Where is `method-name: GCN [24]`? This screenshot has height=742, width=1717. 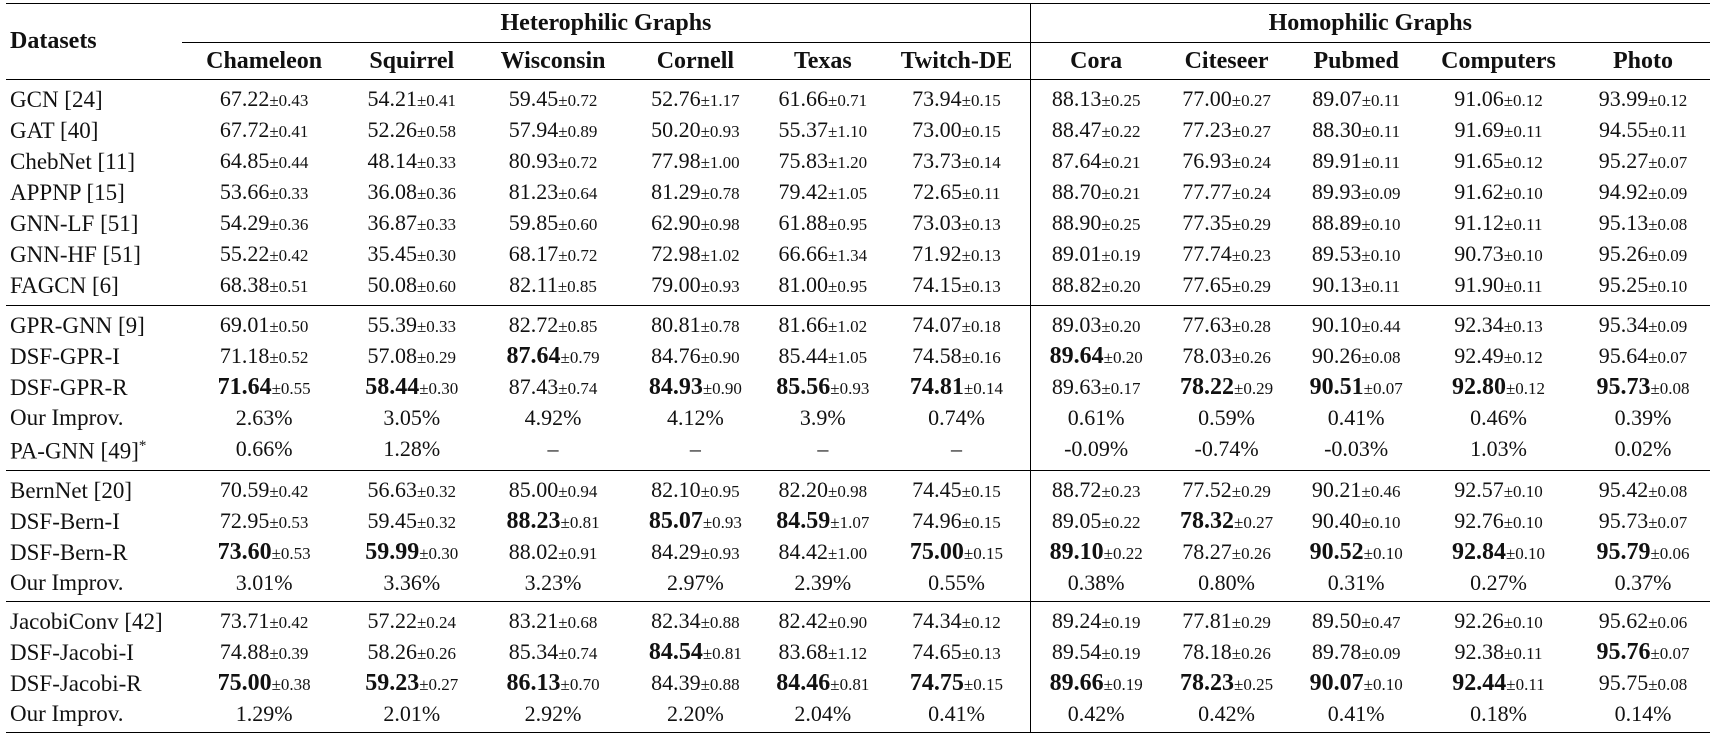 method-name: GCN [24] is located at coordinates (94, 98).